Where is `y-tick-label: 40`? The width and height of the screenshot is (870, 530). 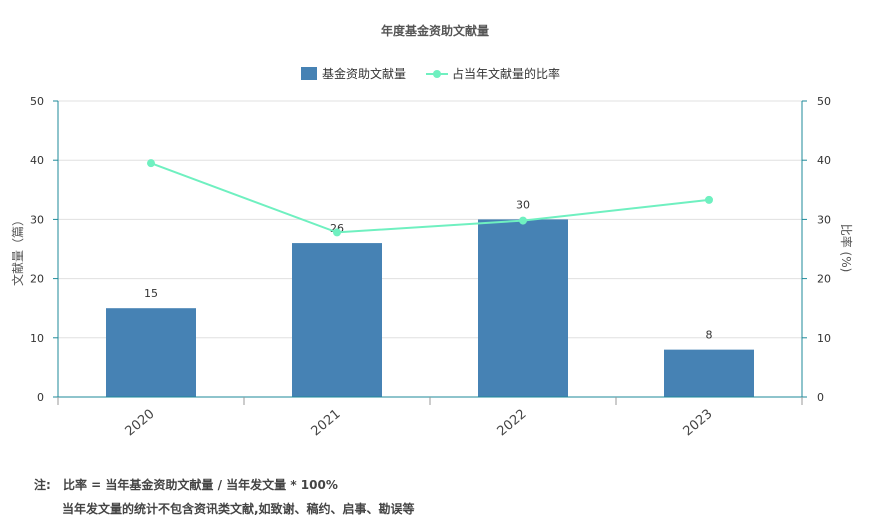 y-tick-label: 40 is located at coordinates (37, 160).